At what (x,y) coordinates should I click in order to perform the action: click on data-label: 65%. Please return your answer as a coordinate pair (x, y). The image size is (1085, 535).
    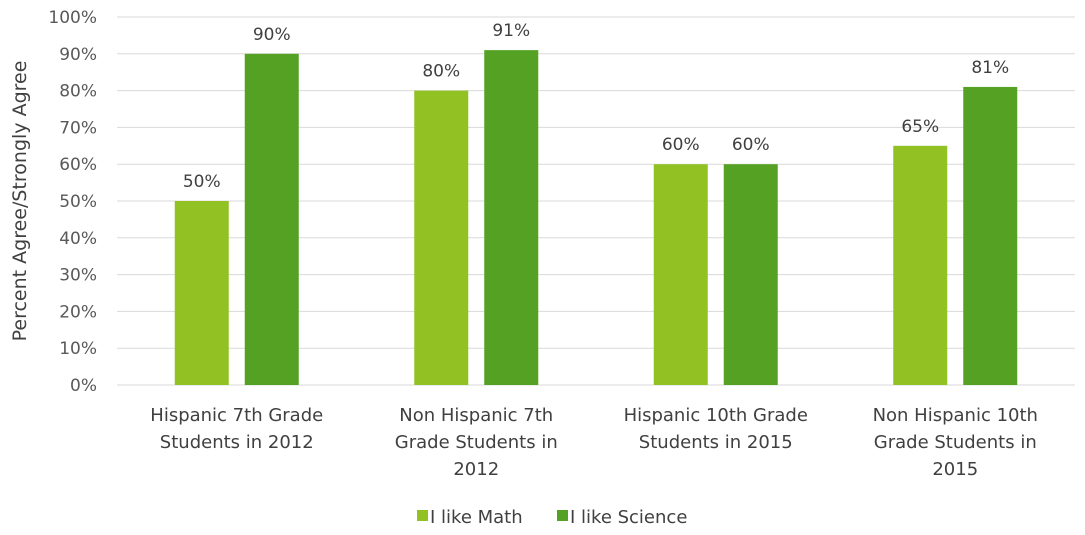
    Looking at the image, I should click on (920, 127).